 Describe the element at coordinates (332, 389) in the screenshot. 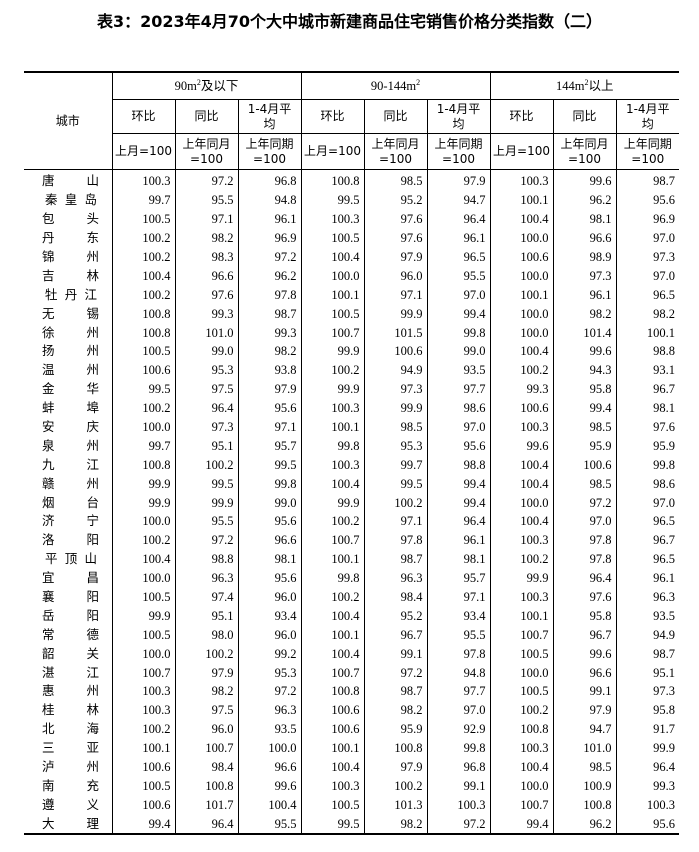

I see `index-value: 99.9` at that location.